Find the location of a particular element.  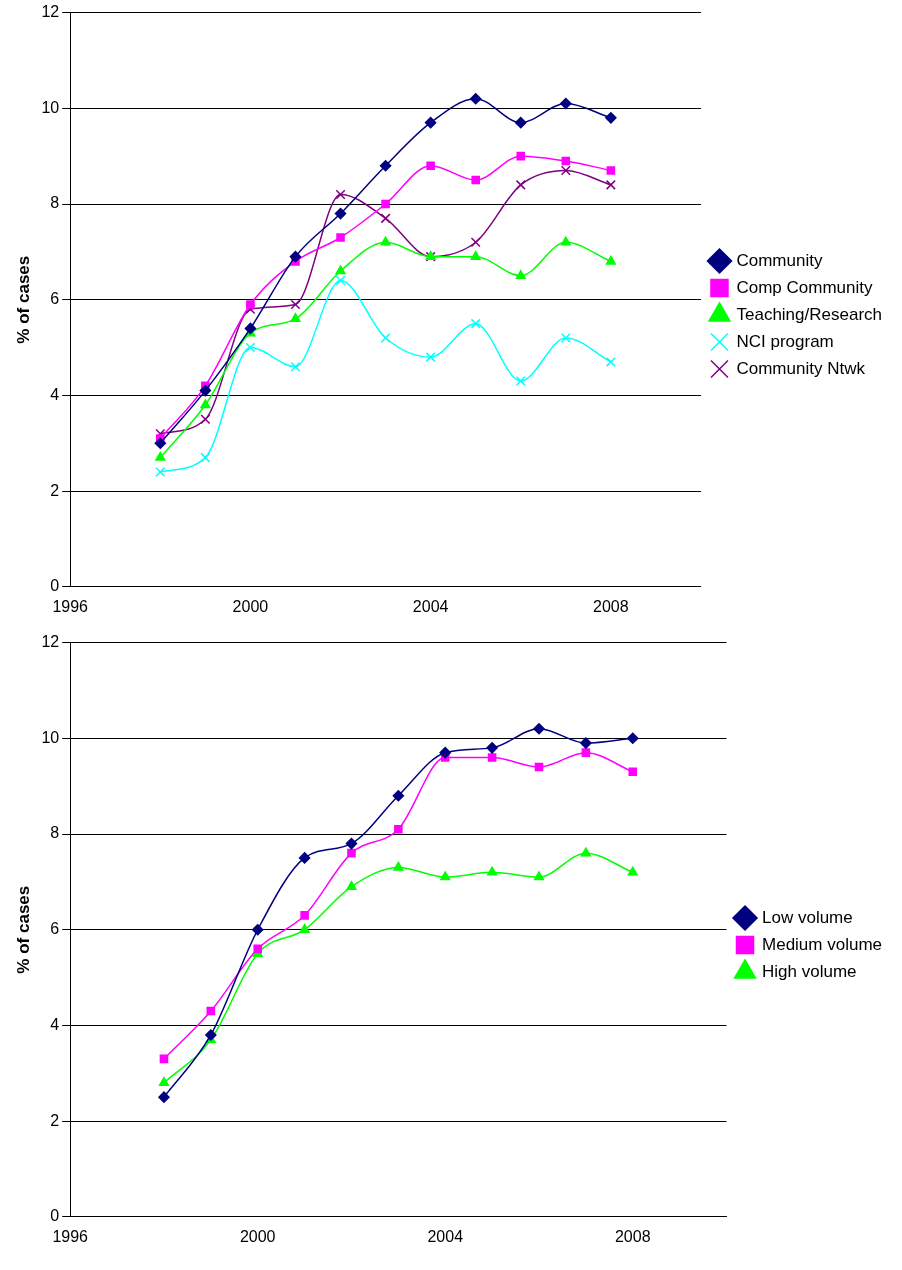

legend-label: NCI program is located at coordinates (785, 341).